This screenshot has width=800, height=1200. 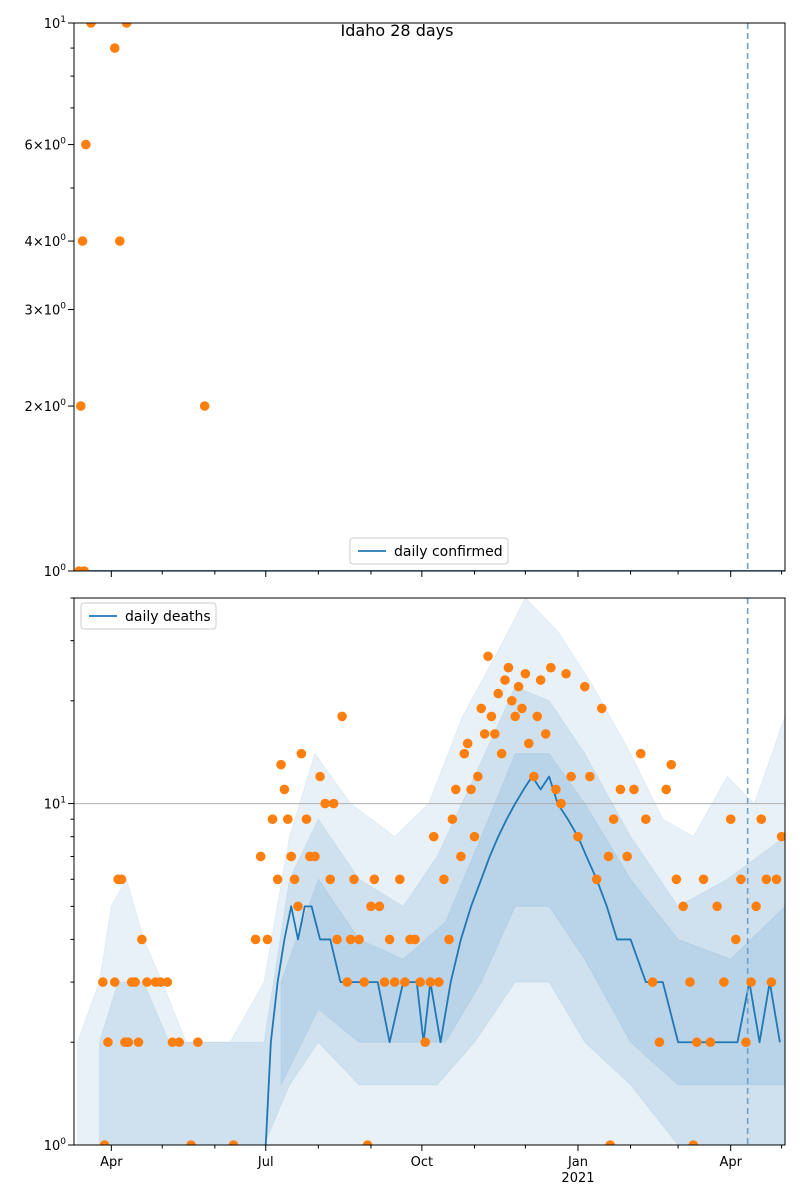 What do you see at coordinates (46, 310) in the screenshot?
I see `y-tick-label: 3×100` at bounding box center [46, 310].